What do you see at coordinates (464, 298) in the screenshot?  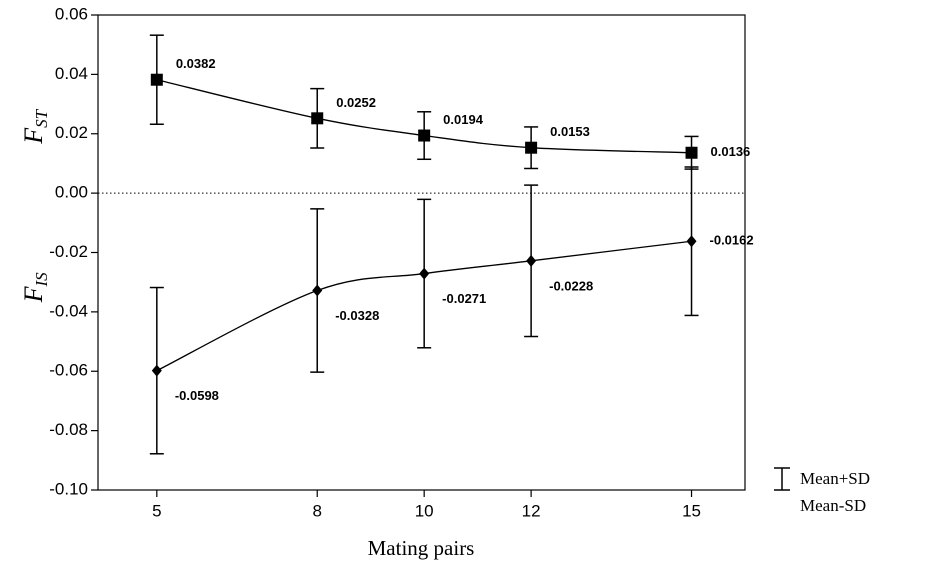 I see `data-label: -0.0271` at bounding box center [464, 298].